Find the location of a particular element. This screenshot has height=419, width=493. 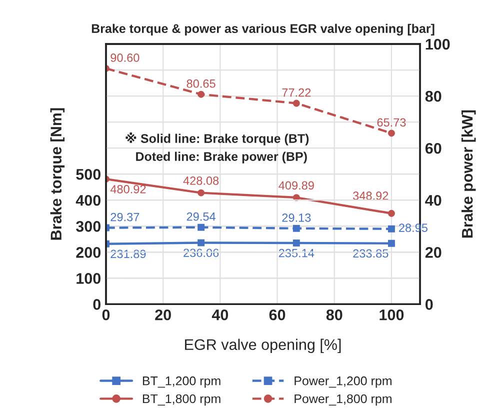

y2-axis-title: Brake power [kW] is located at coordinates (468, 174).